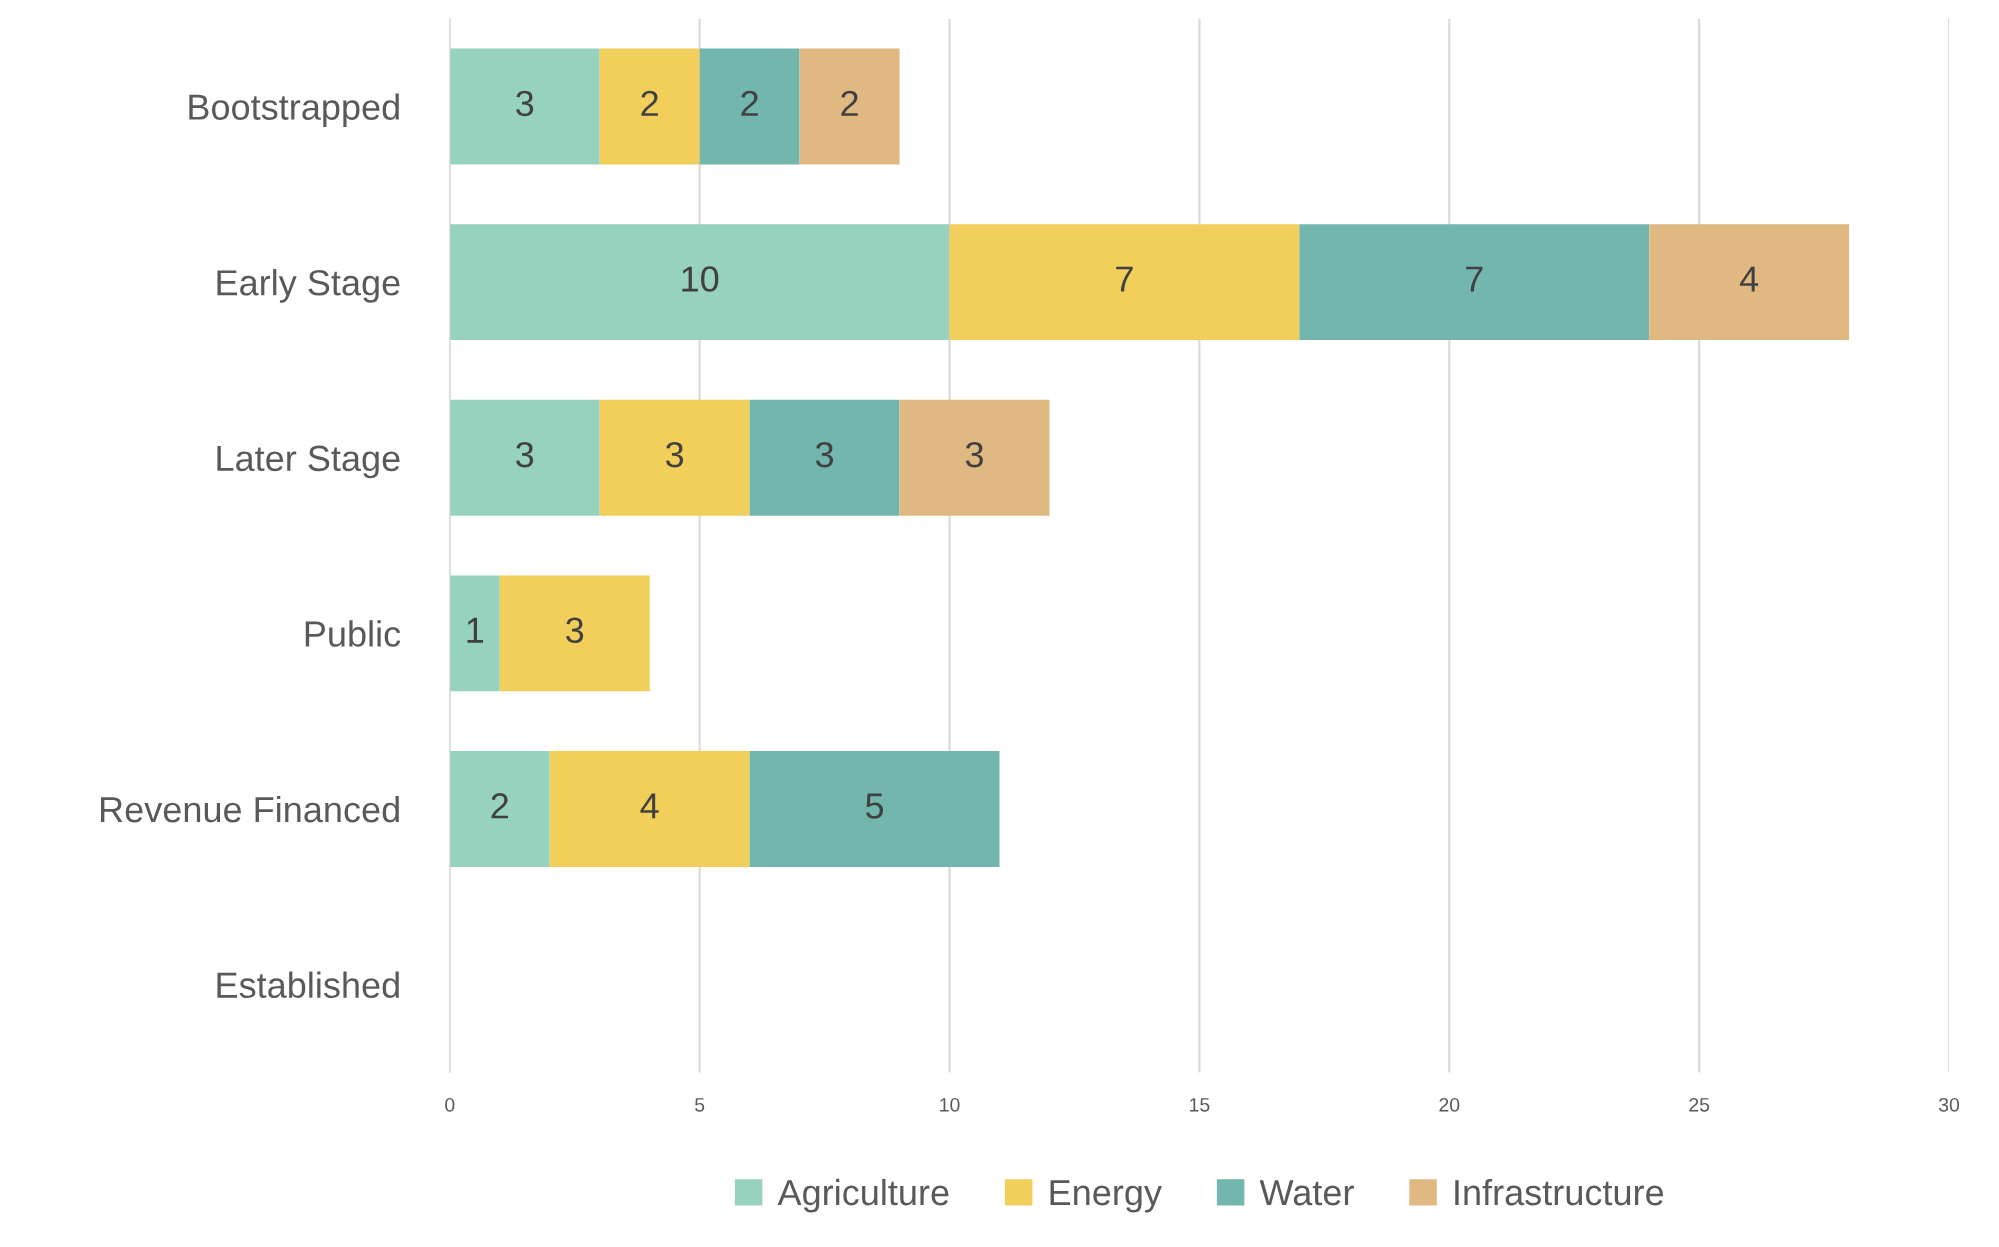 This screenshot has width=1999, height=1247. Describe the element at coordinates (1699, 1104) in the screenshot. I see `x-tick-label: 25` at that location.